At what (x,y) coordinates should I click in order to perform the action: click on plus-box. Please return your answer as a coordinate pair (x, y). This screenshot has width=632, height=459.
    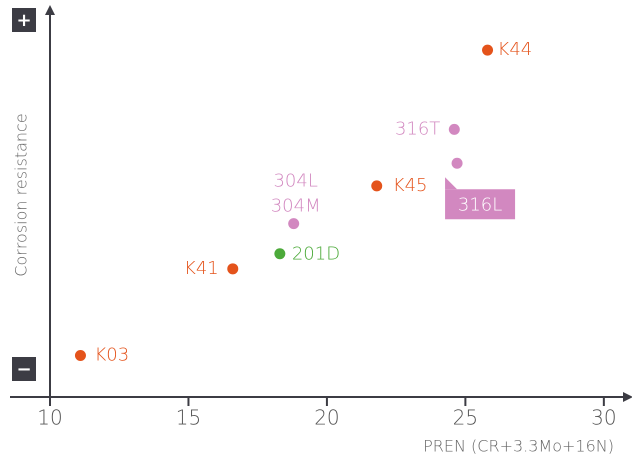
    Looking at the image, I should click on (24, 20).